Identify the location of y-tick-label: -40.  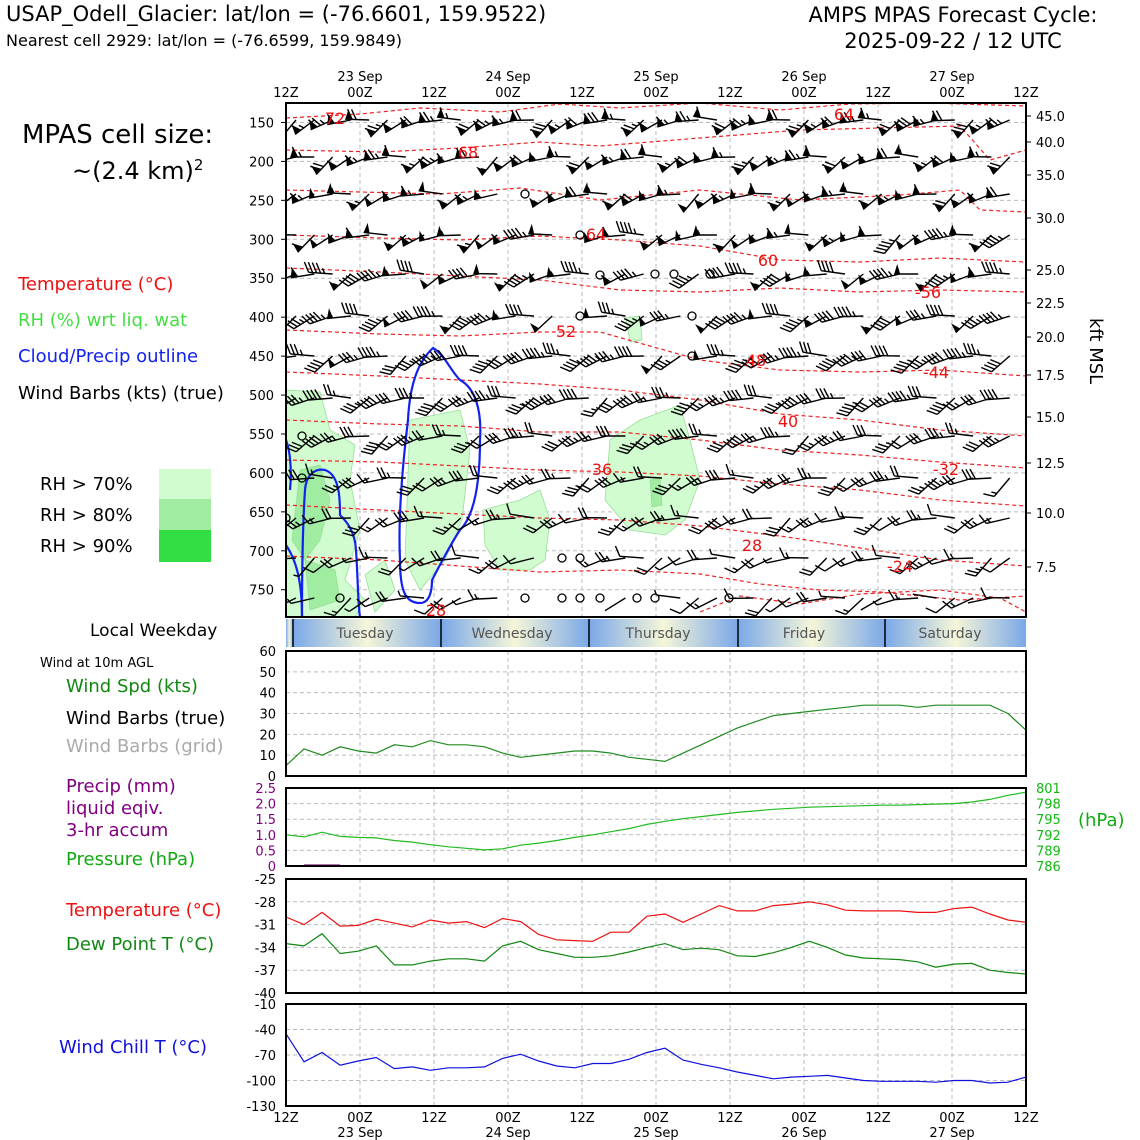
(265, 1031).